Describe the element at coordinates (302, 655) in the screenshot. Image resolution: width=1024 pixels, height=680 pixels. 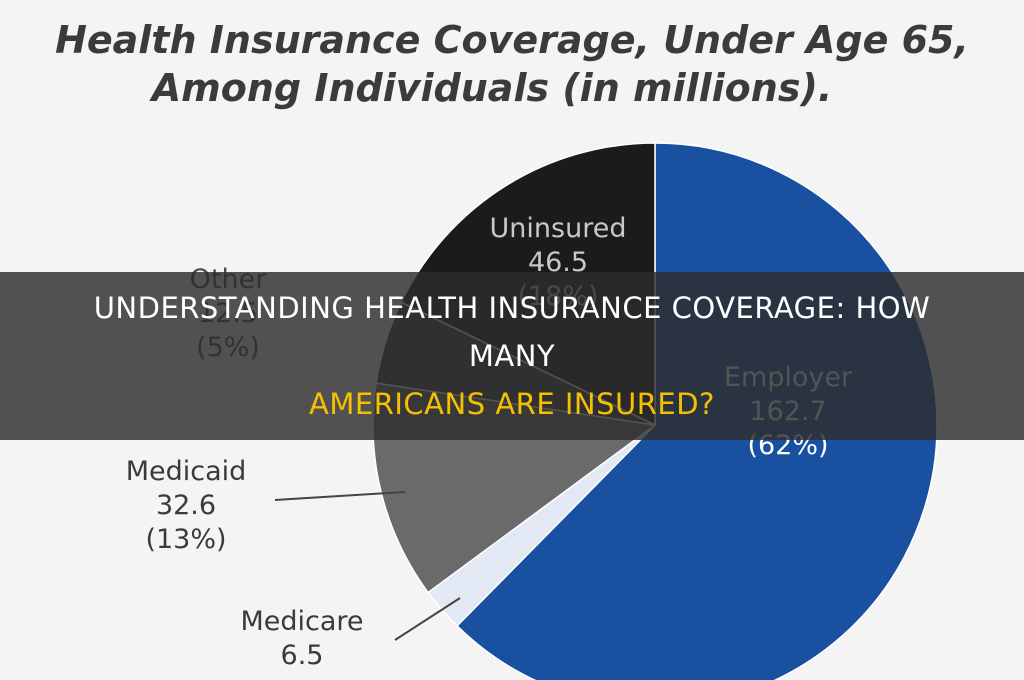
I see `slice-label-value: 6.5` at that location.